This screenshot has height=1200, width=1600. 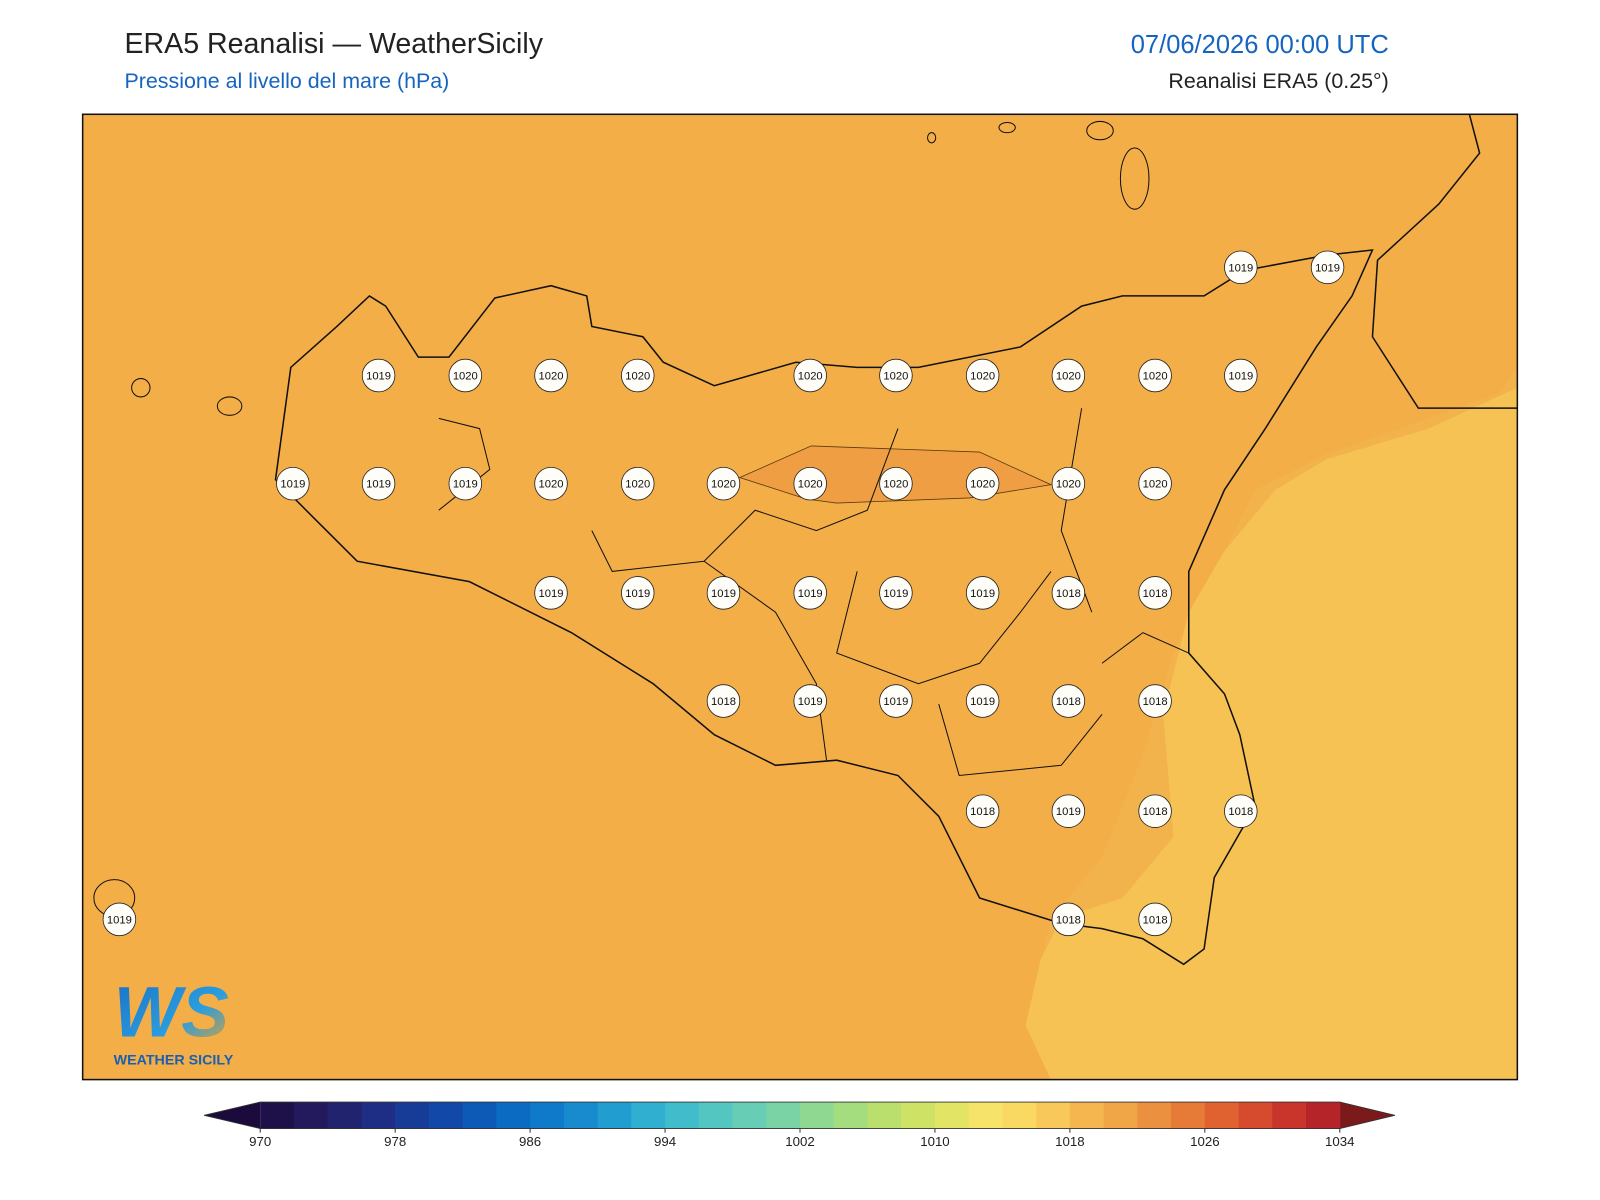 I want to click on colorbar-tick-label: 1034, so click(x=1339, y=1141).